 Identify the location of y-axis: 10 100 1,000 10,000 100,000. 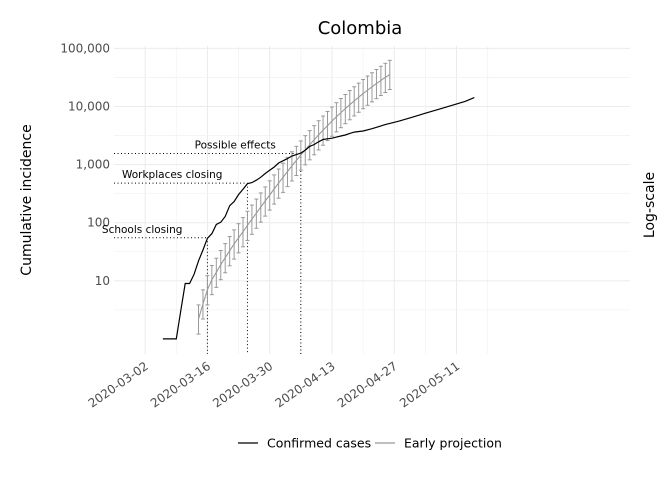
(85, 164).